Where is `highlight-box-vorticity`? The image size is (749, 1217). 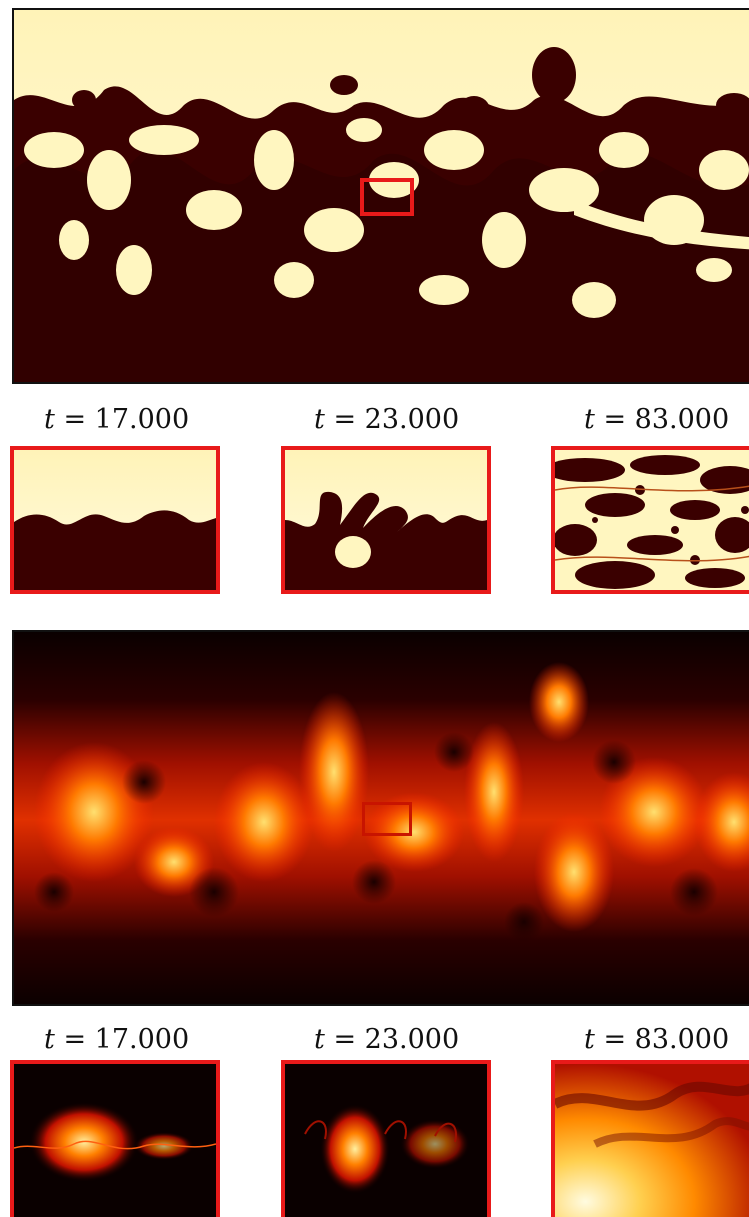 highlight-box-vorticity is located at coordinates (387, 819).